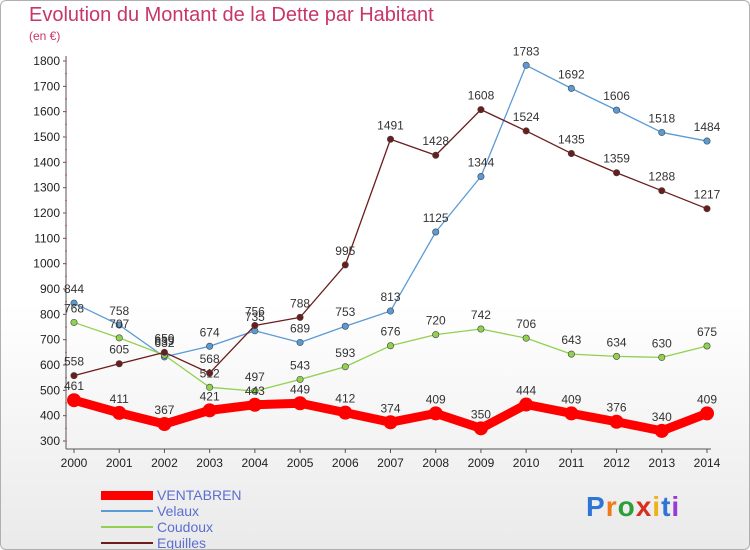 The width and height of the screenshot is (750, 550). What do you see at coordinates (119, 350) in the screenshot?
I see `data-label-eguilles: 605` at bounding box center [119, 350].